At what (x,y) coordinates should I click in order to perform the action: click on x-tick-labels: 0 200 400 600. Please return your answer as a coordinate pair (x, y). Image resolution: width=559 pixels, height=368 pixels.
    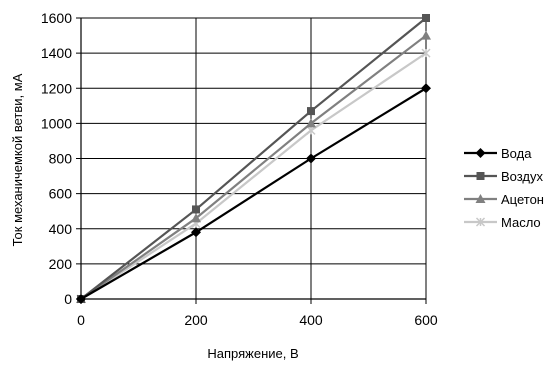
    Looking at the image, I should click on (257, 320).